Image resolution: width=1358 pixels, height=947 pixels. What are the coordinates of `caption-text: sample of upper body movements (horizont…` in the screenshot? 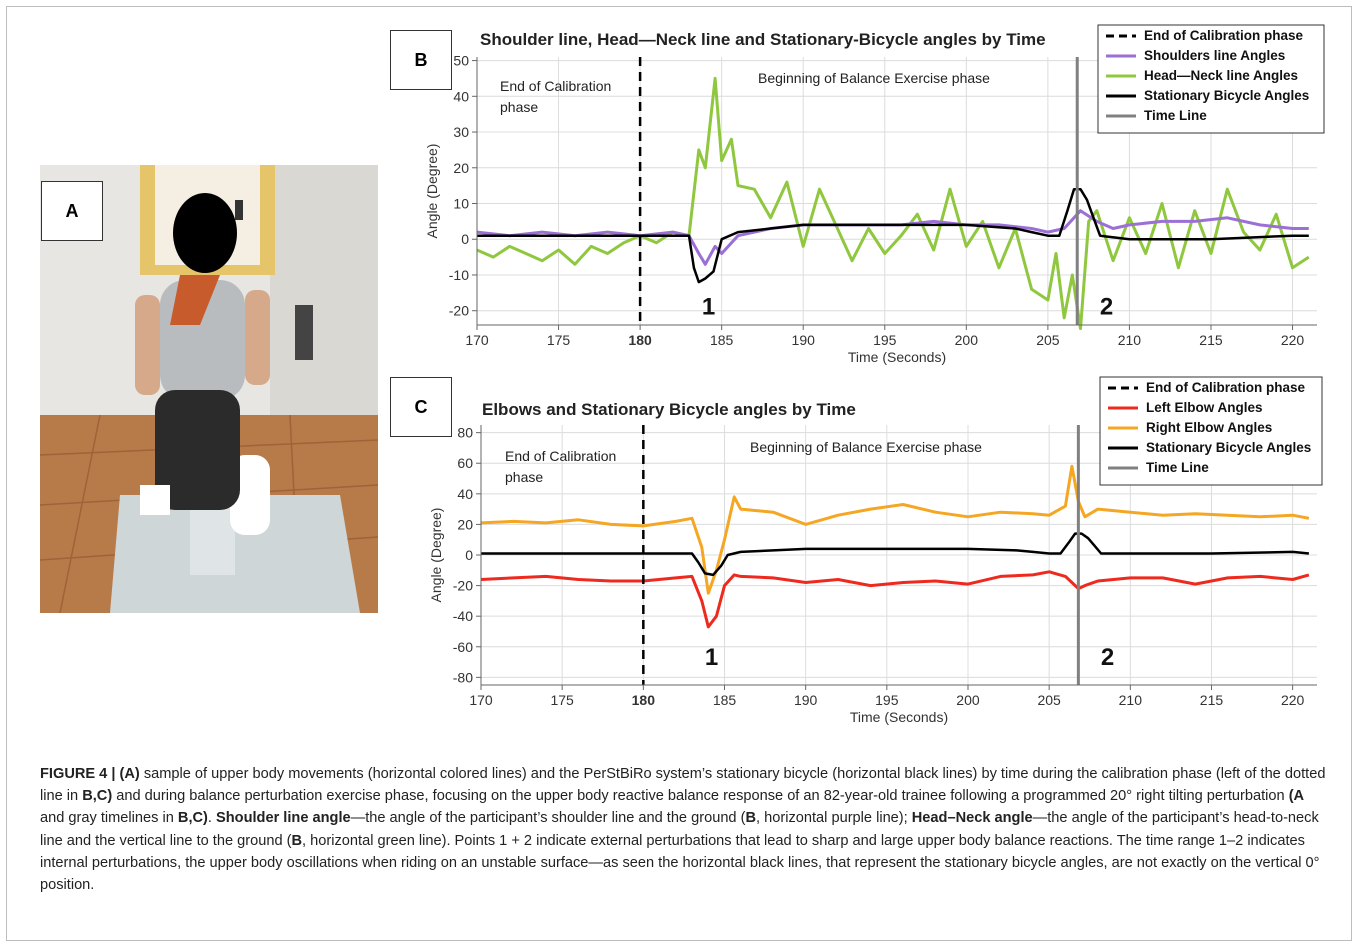 It's located at (683, 785).